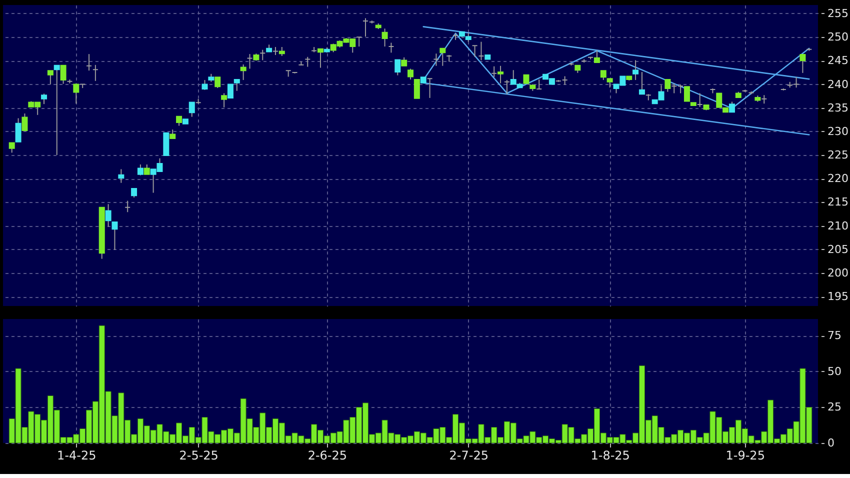 The height and width of the screenshot is (478, 850). I want to click on y-tick-label: 220, so click(838, 179).